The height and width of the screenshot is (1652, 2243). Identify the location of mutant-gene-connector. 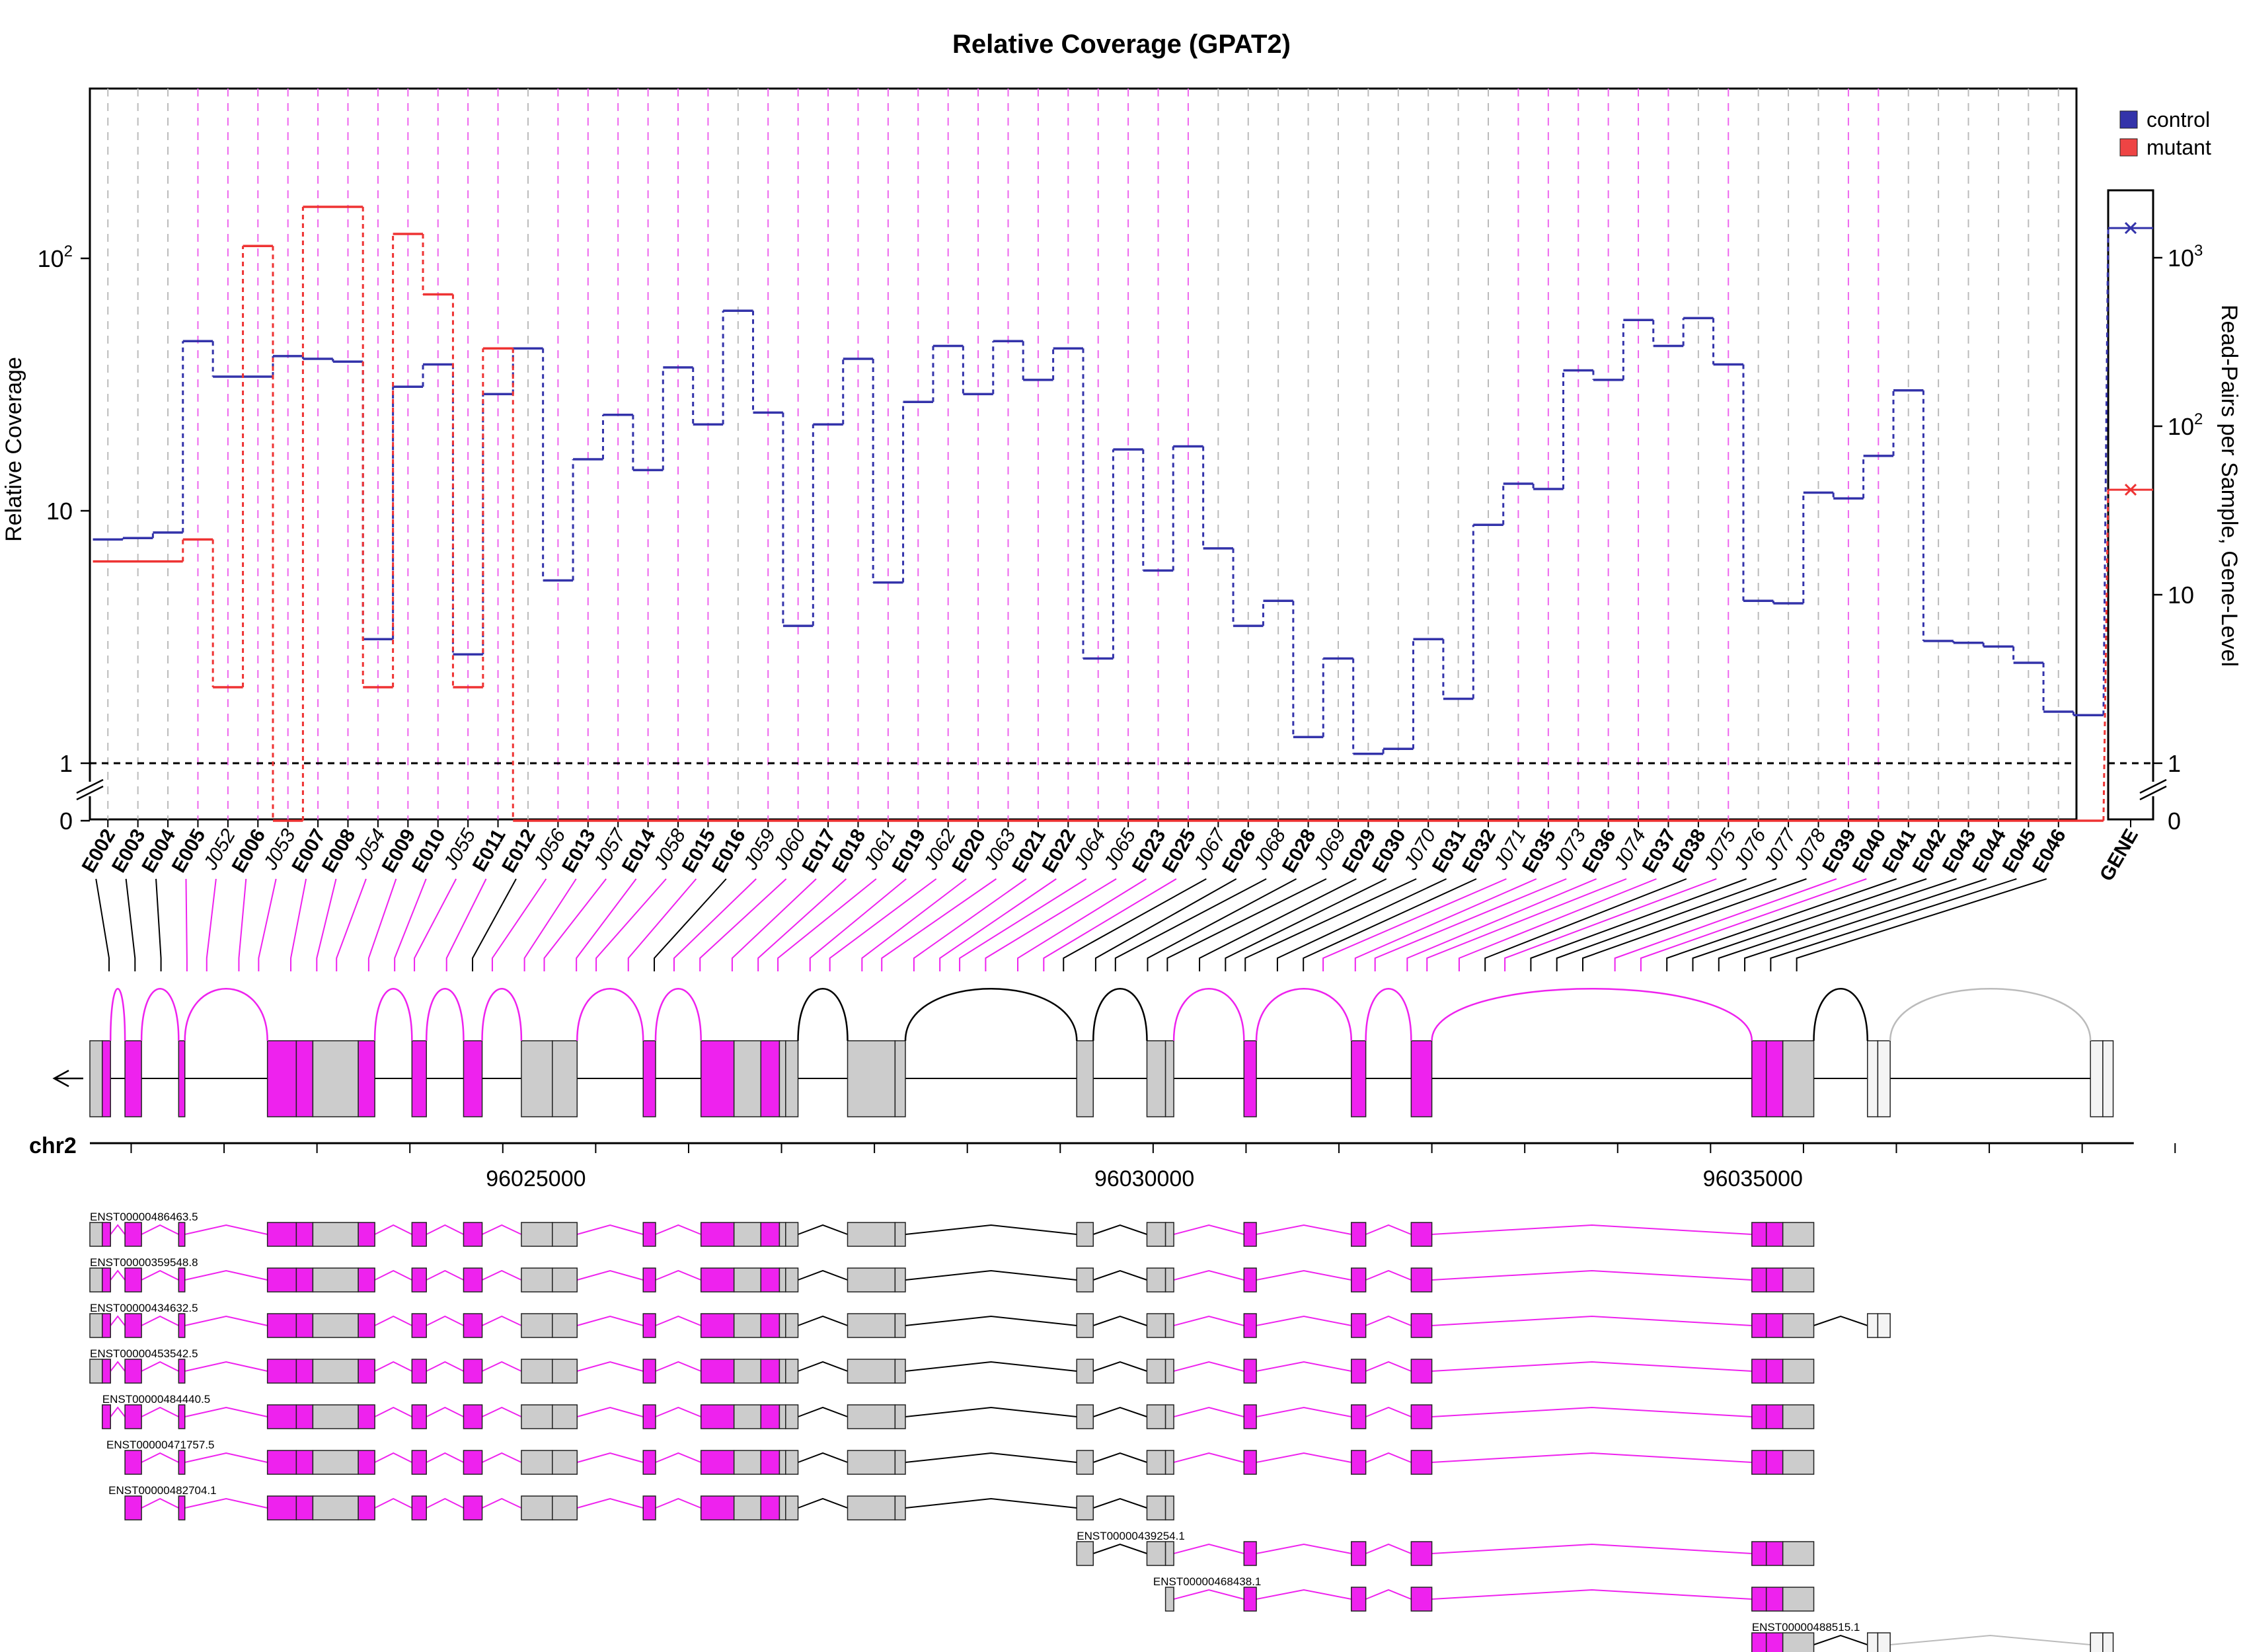
(2106, 656).